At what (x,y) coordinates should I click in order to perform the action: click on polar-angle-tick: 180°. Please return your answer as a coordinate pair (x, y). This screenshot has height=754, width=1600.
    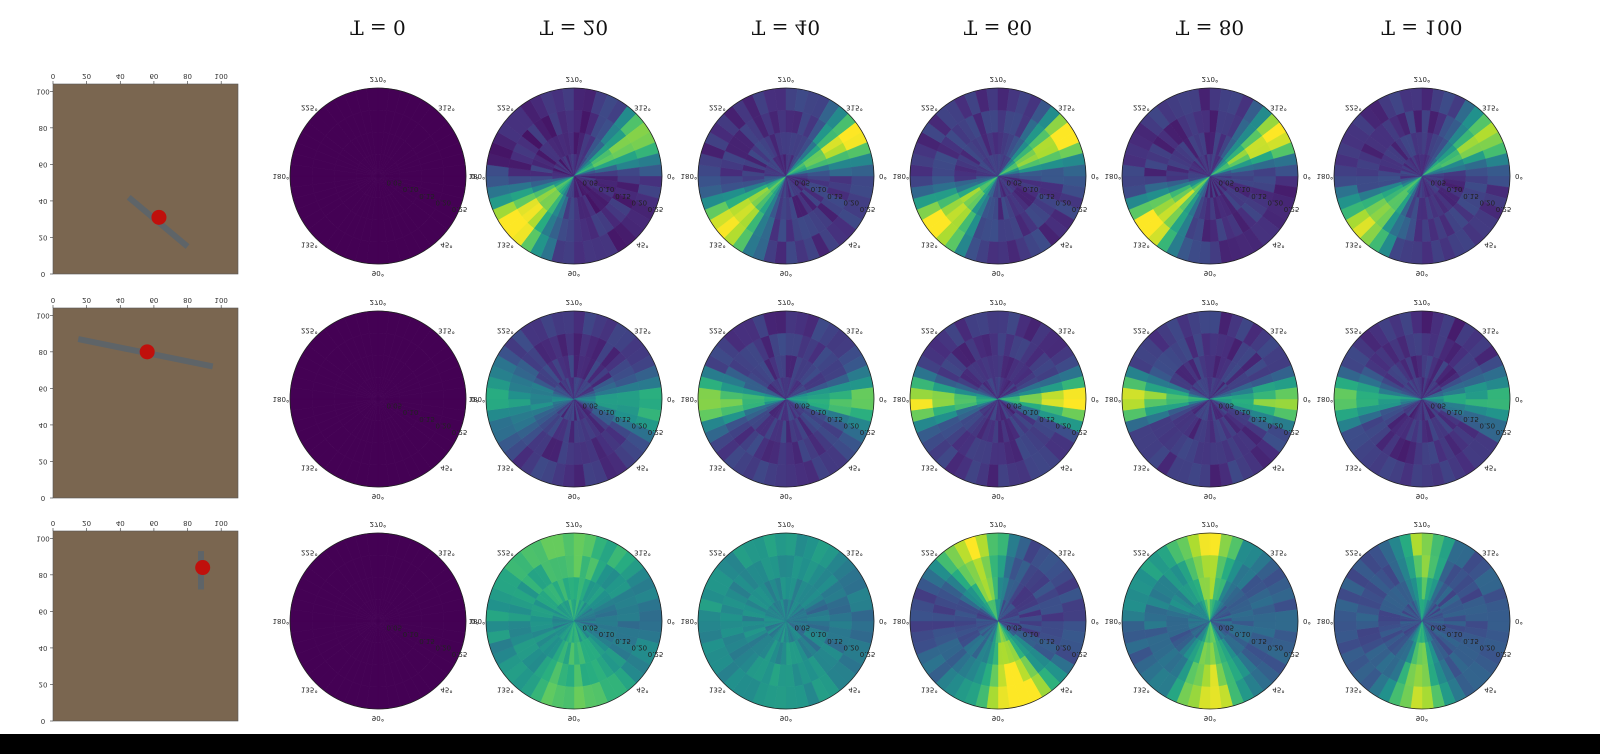
    Looking at the image, I should click on (477, 621).